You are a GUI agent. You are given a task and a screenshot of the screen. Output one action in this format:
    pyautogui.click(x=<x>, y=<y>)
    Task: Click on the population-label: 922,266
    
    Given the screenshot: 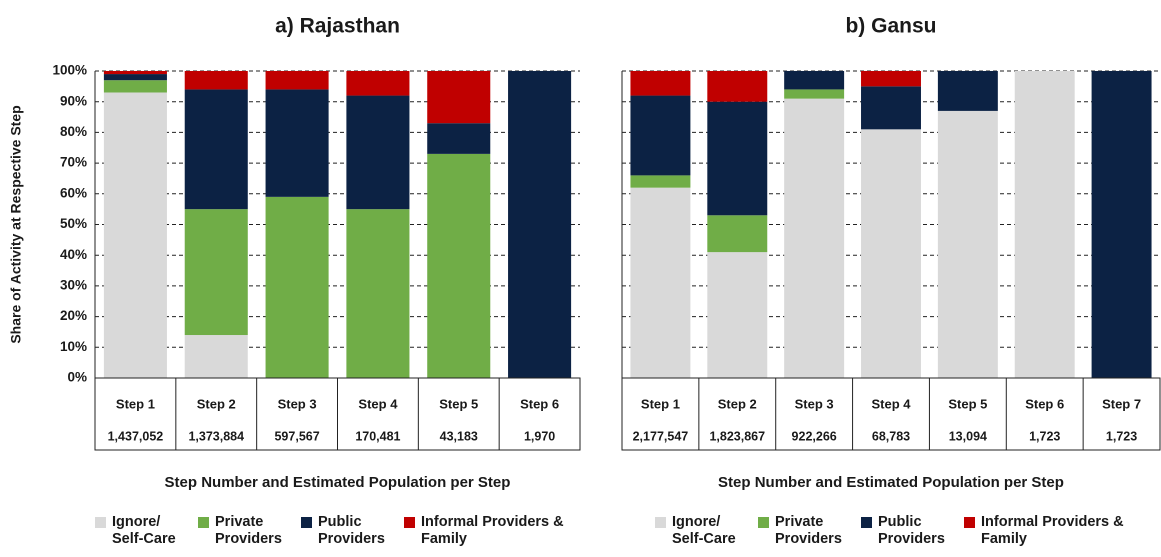 What is the action you would take?
    pyautogui.click(x=814, y=436)
    